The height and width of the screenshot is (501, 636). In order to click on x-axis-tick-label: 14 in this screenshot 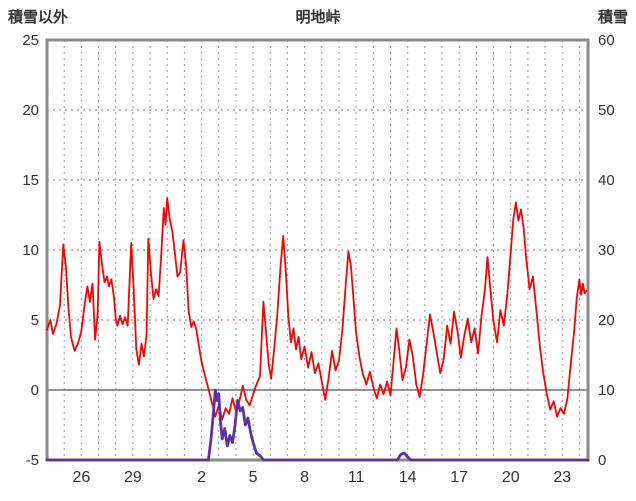, I will do `click(408, 477)`.